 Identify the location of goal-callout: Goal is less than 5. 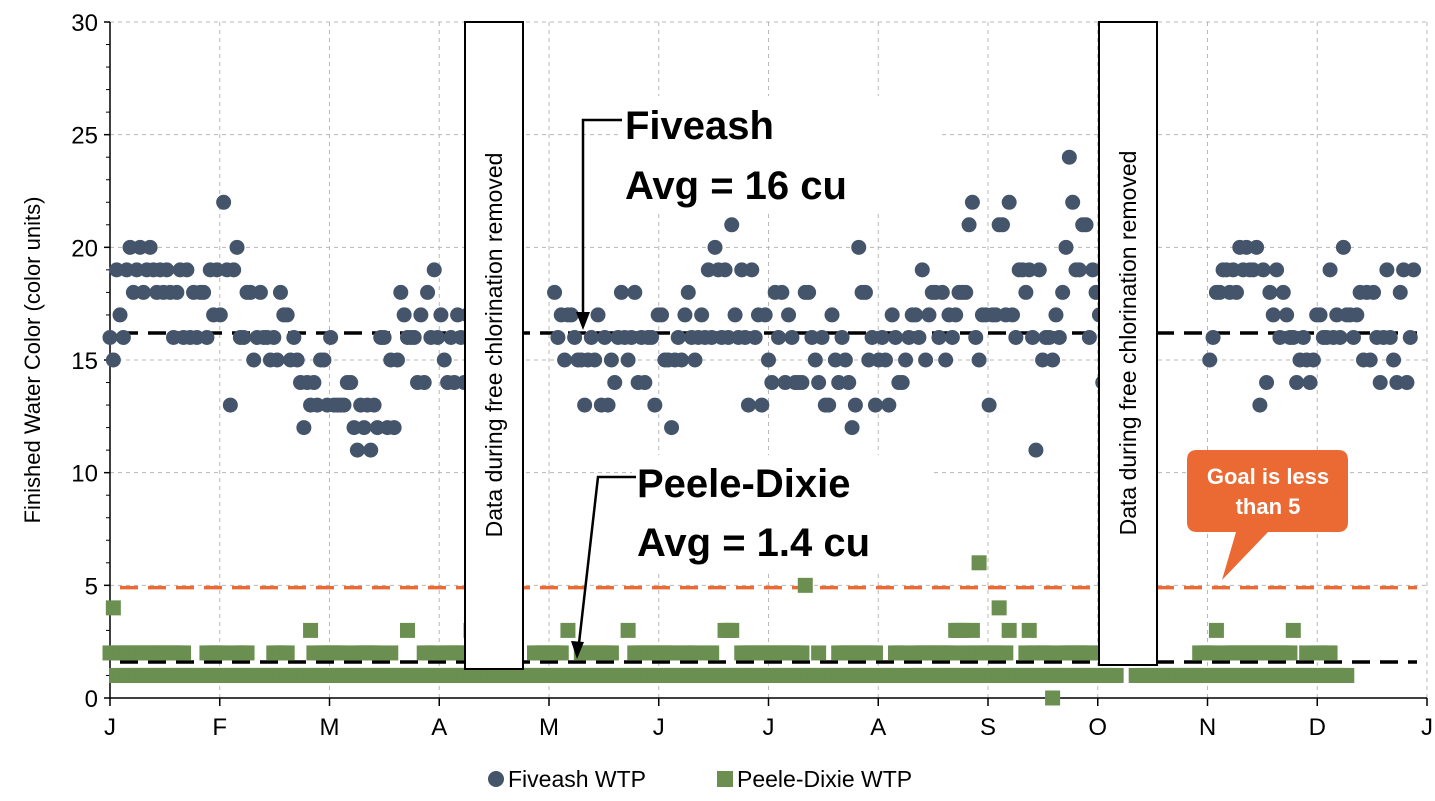
(1267, 515).